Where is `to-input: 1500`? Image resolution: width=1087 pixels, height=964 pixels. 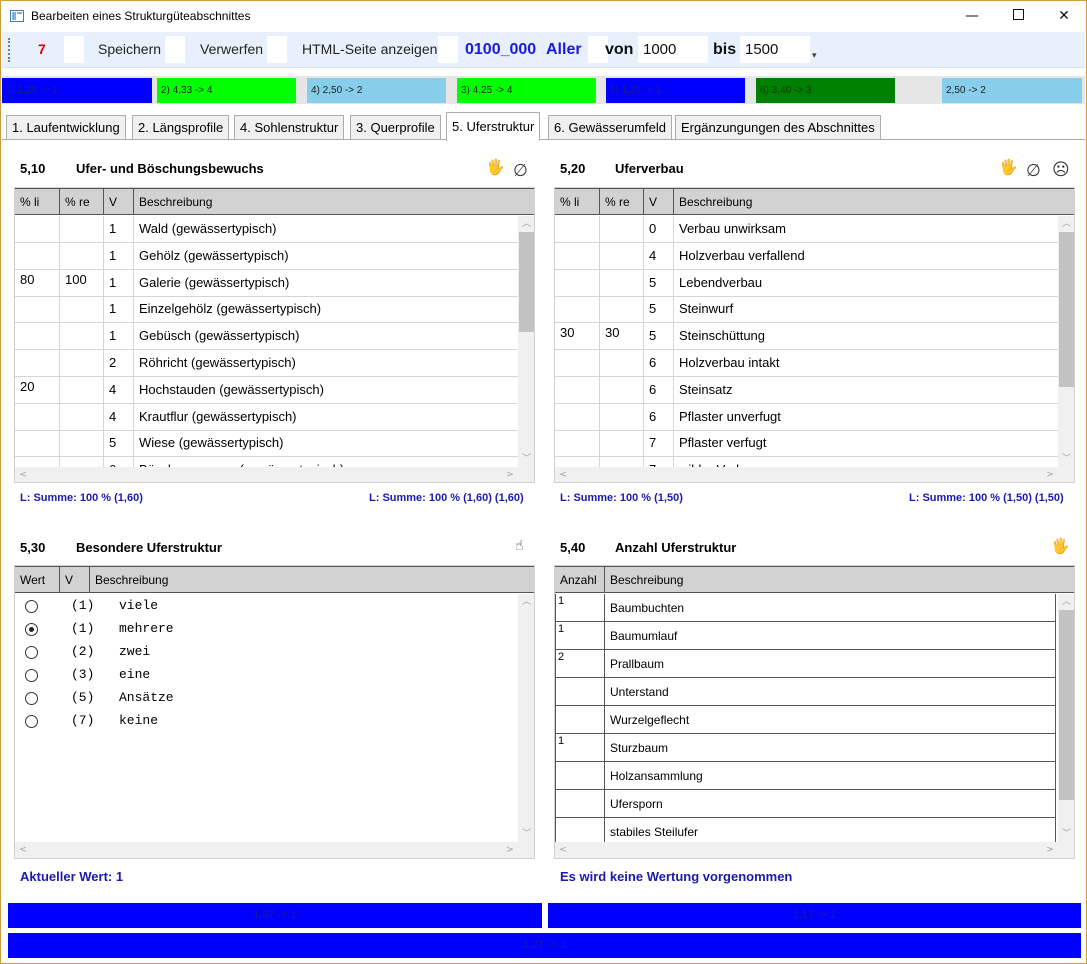 to-input: 1500 is located at coordinates (775, 49).